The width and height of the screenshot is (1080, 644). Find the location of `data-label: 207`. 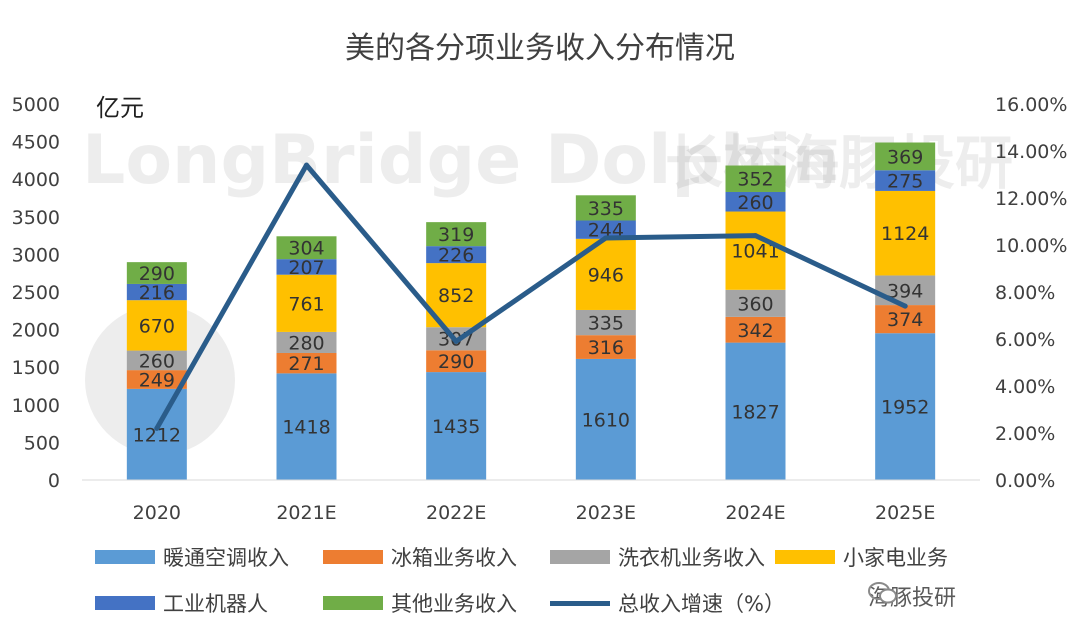

data-label: 207 is located at coordinates (306, 268).